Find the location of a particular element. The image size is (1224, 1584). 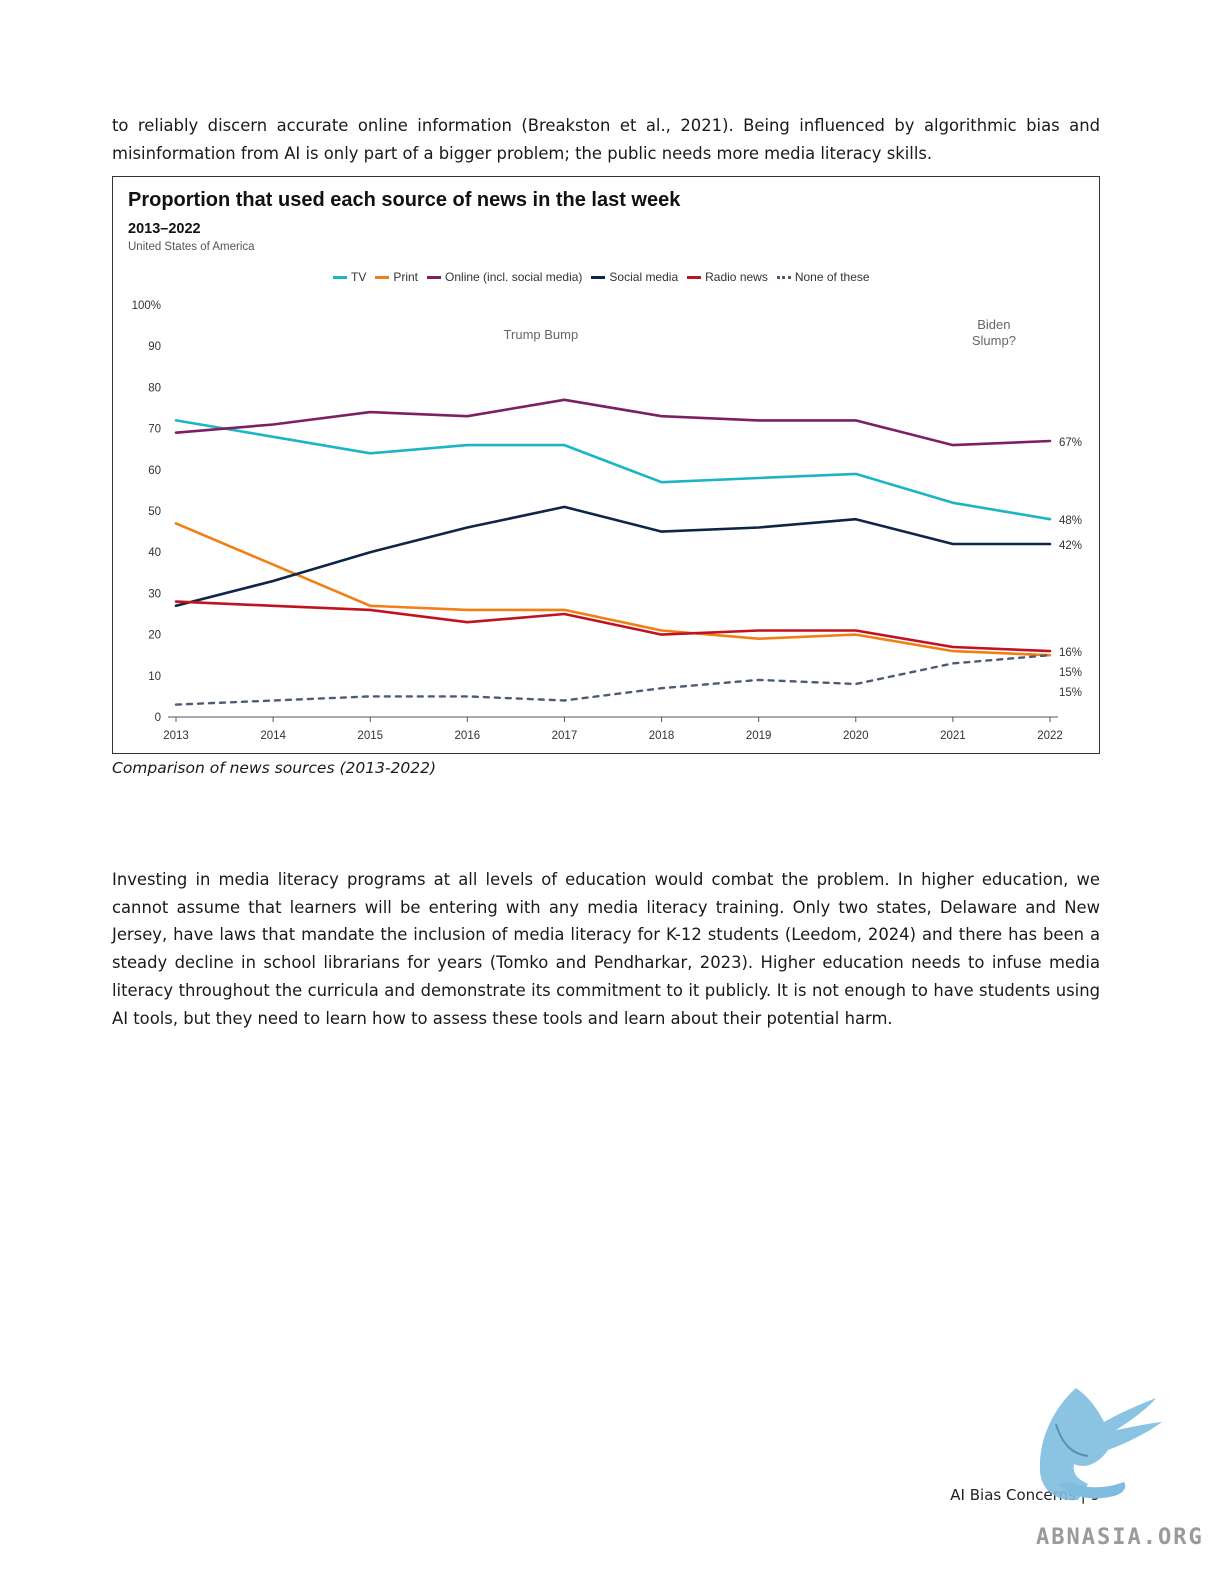

series-line-radio-news is located at coordinates (613, 626).